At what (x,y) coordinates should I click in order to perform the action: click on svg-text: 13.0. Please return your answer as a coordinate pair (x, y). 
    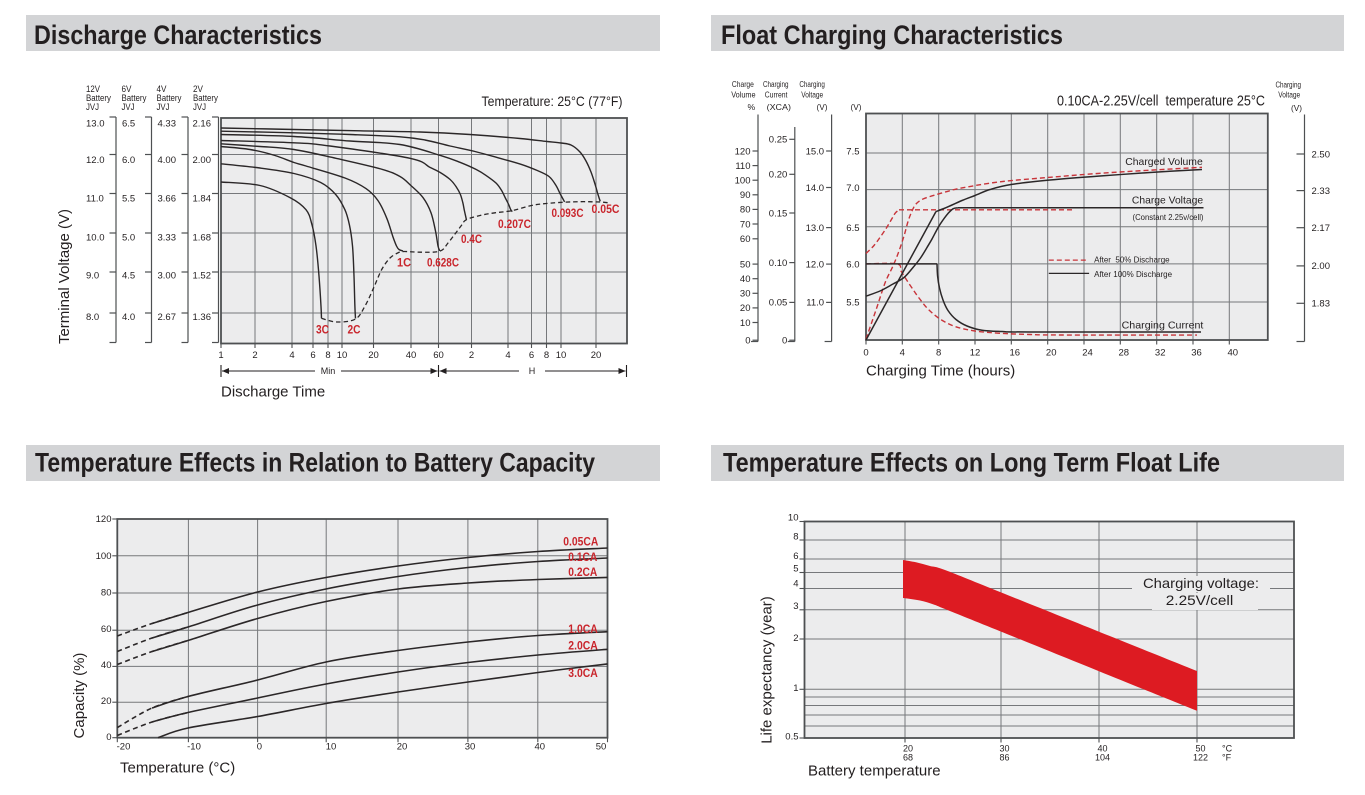
    Looking at the image, I should click on (95, 124).